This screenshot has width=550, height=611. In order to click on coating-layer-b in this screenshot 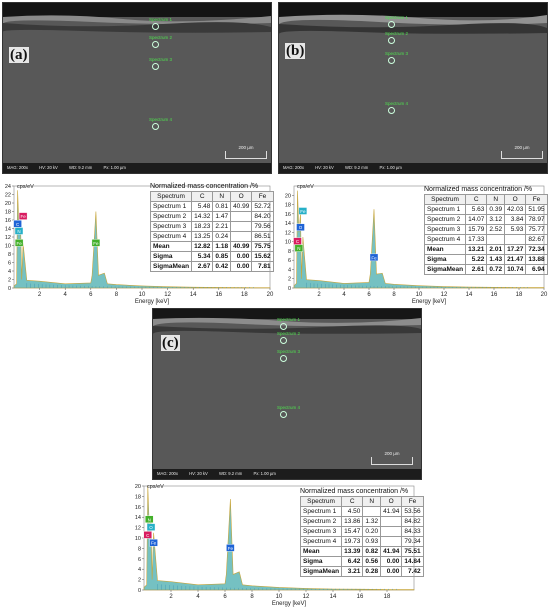, I will do `click(413, 18)`.